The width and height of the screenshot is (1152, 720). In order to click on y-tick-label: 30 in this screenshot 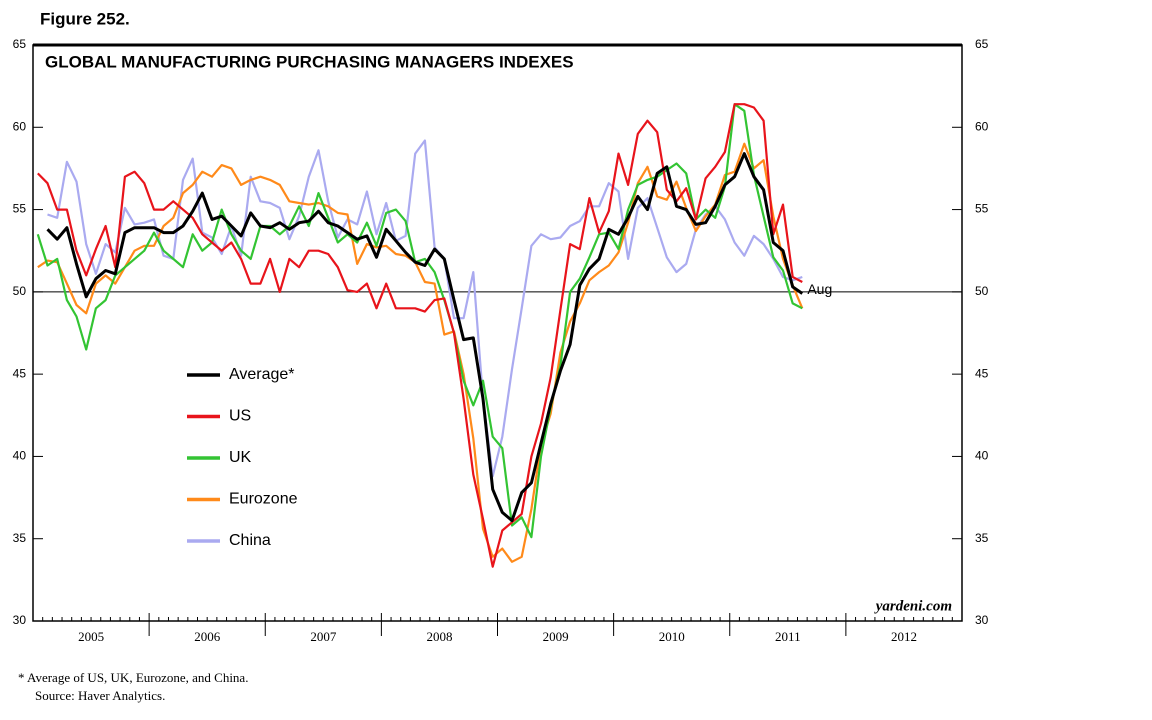, I will do `click(20, 620)`.